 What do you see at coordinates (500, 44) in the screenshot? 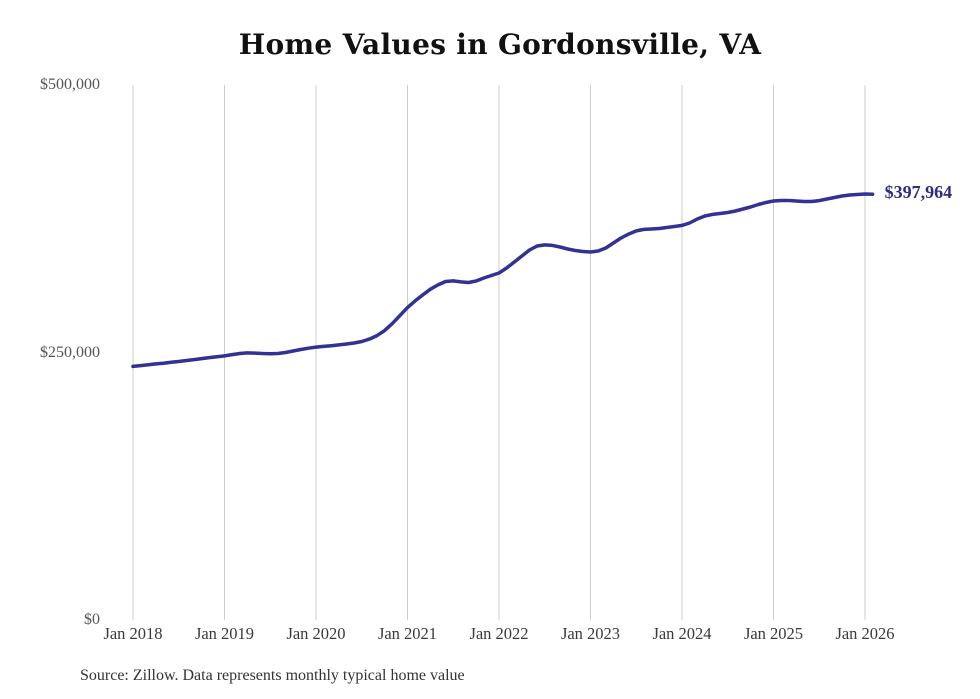
I see `chart-title: Home Values in Gordonsville, VA` at bounding box center [500, 44].